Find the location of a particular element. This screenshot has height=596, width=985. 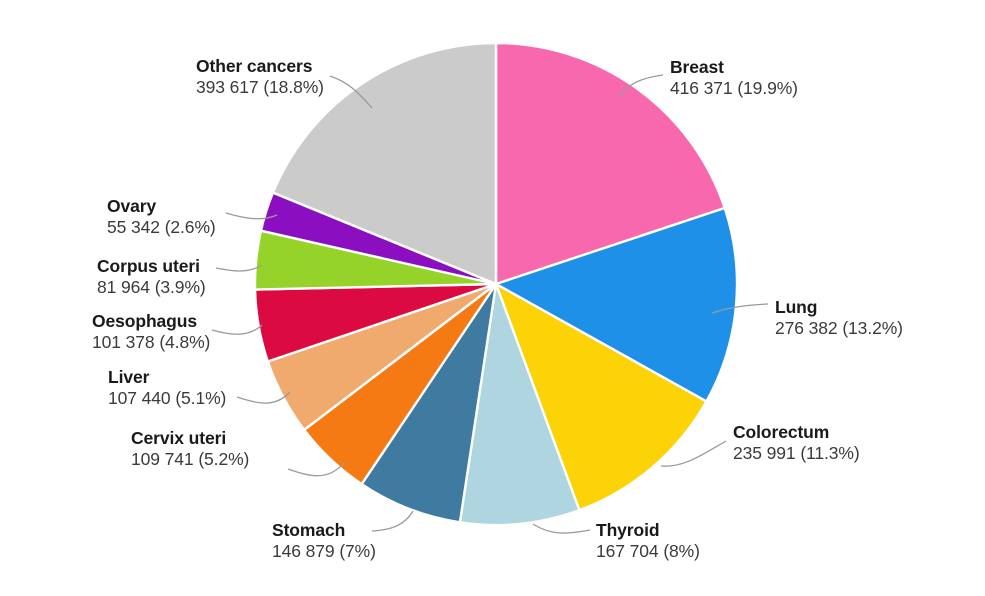

pie-slice-stomach is located at coordinates (429, 403).